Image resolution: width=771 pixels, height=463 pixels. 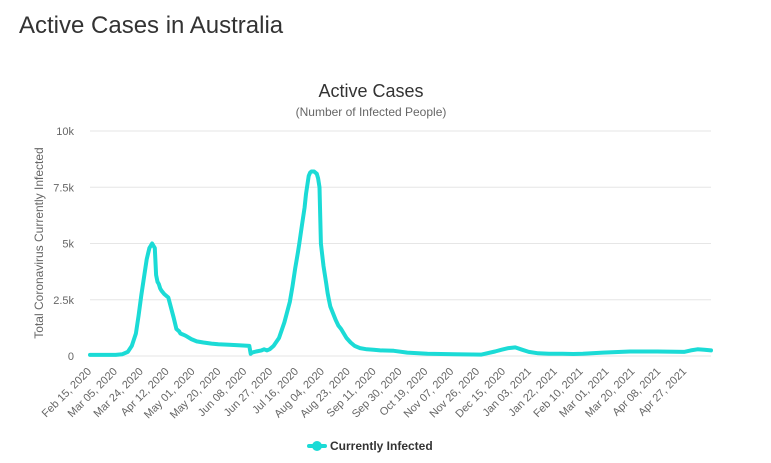 What do you see at coordinates (381, 446) in the screenshot?
I see `legend-series-label: Currently Infected` at bounding box center [381, 446].